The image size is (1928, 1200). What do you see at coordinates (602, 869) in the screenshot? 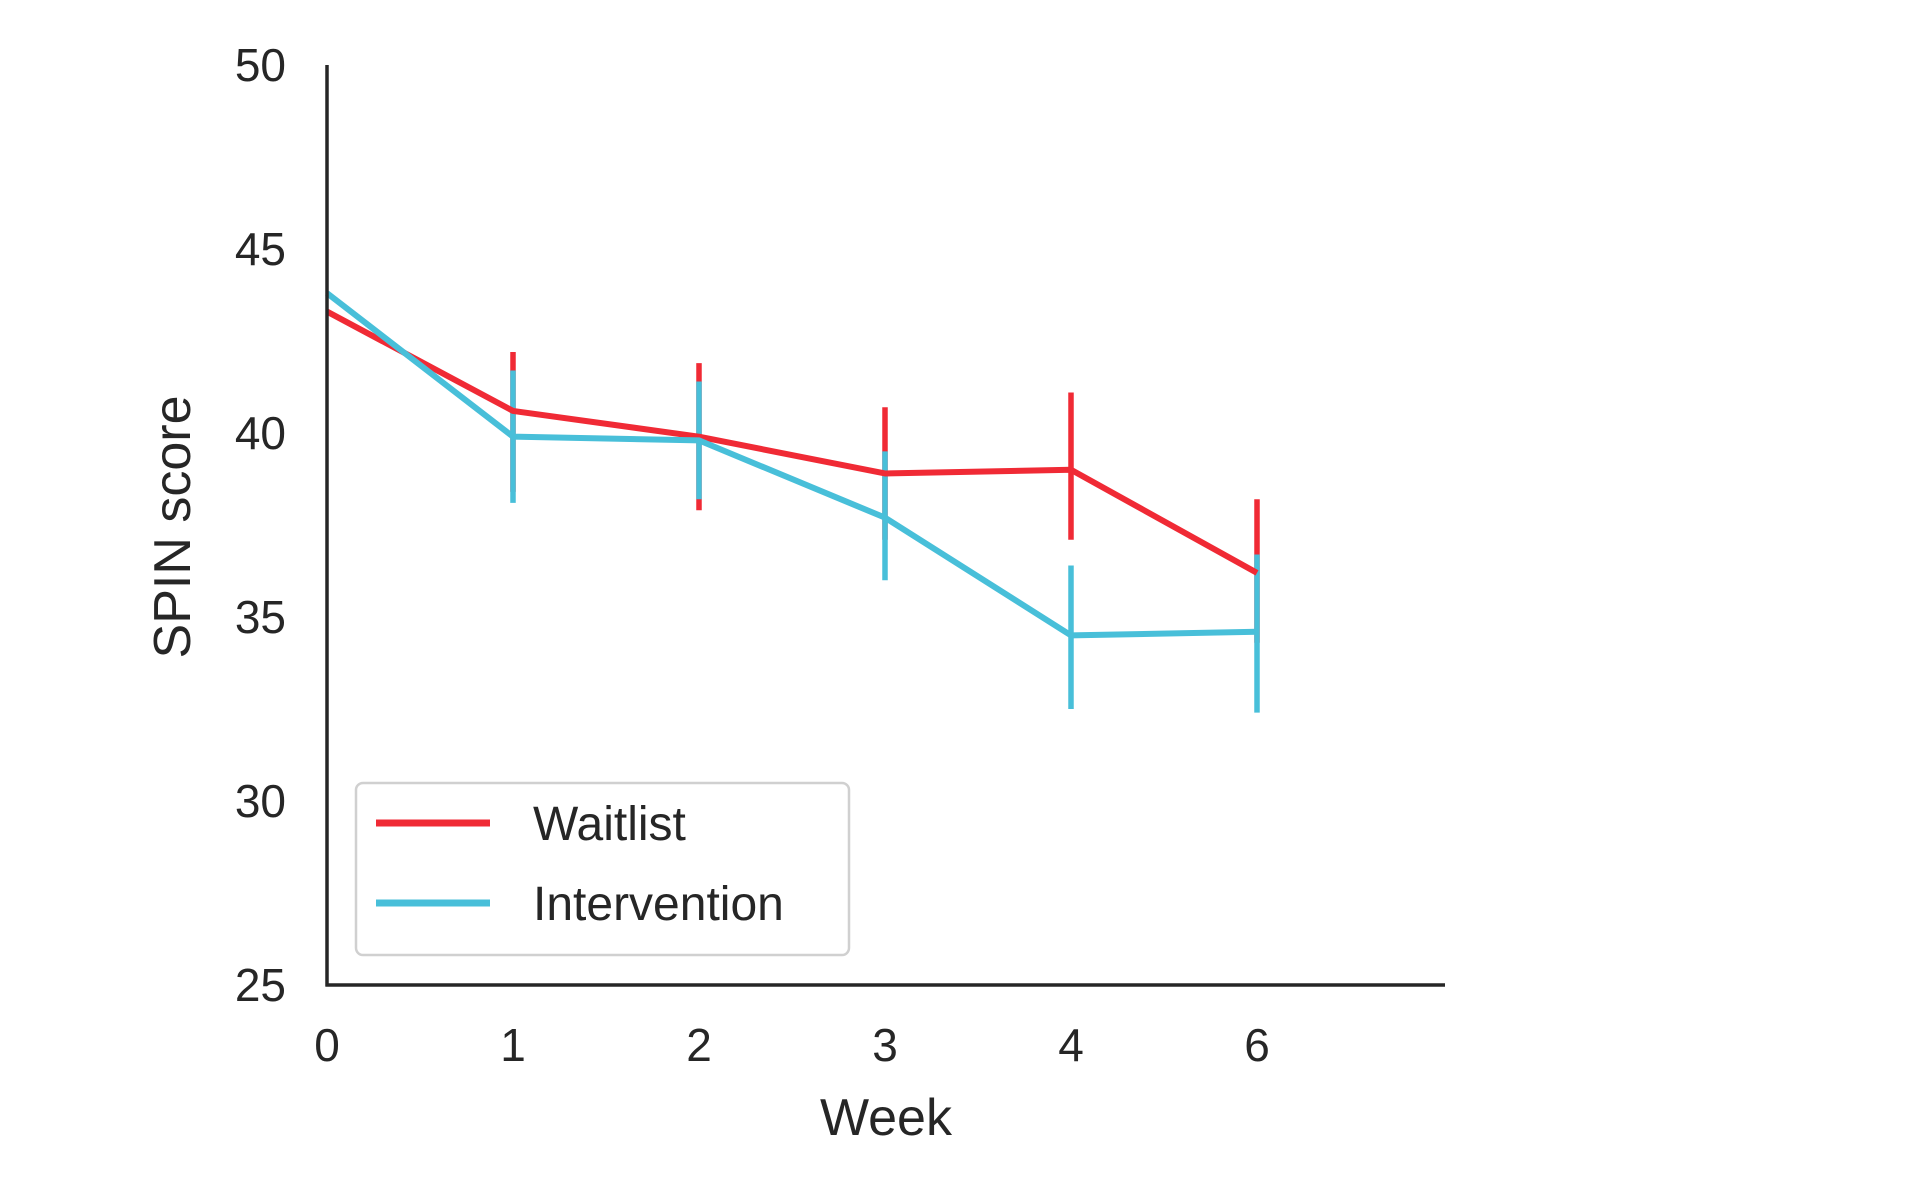
I see `legend: Waitlist Intervention` at bounding box center [602, 869].